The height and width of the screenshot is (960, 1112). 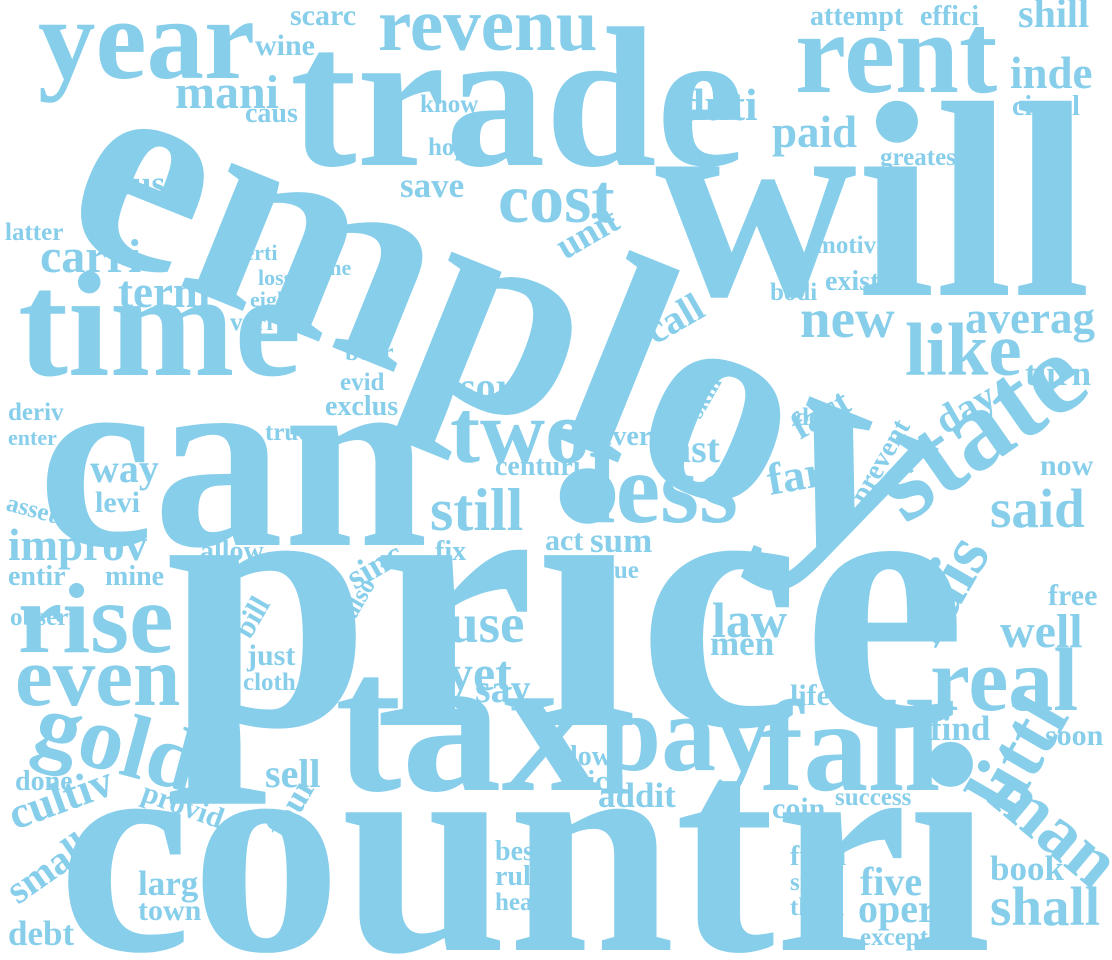 What do you see at coordinates (361, 406) in the screenshot?
I see `word: exclus` at bounding box center [361, 406].